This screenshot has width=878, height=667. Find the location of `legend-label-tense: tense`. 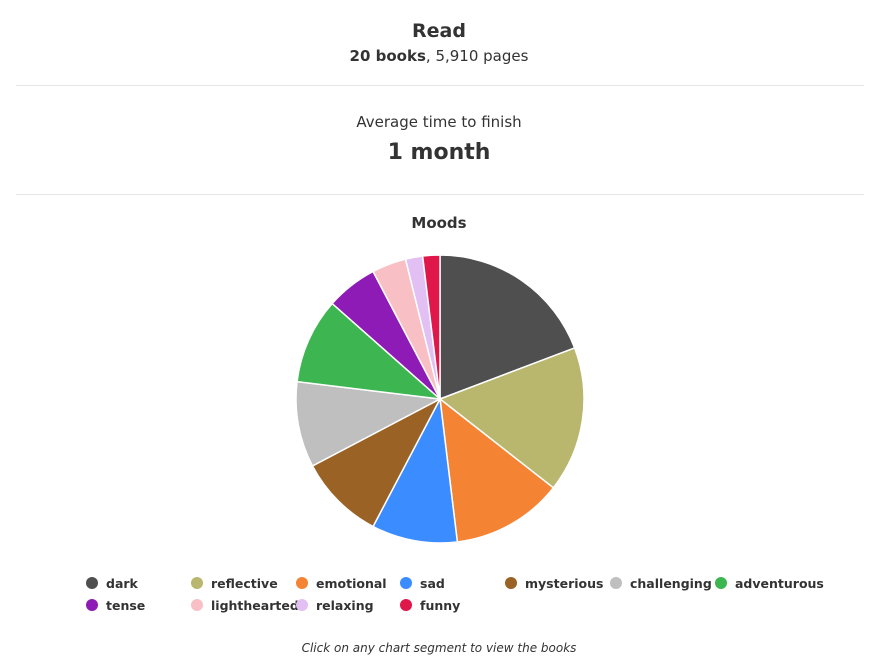

legend-label-tense: tense is located at coordinates (126, 605).